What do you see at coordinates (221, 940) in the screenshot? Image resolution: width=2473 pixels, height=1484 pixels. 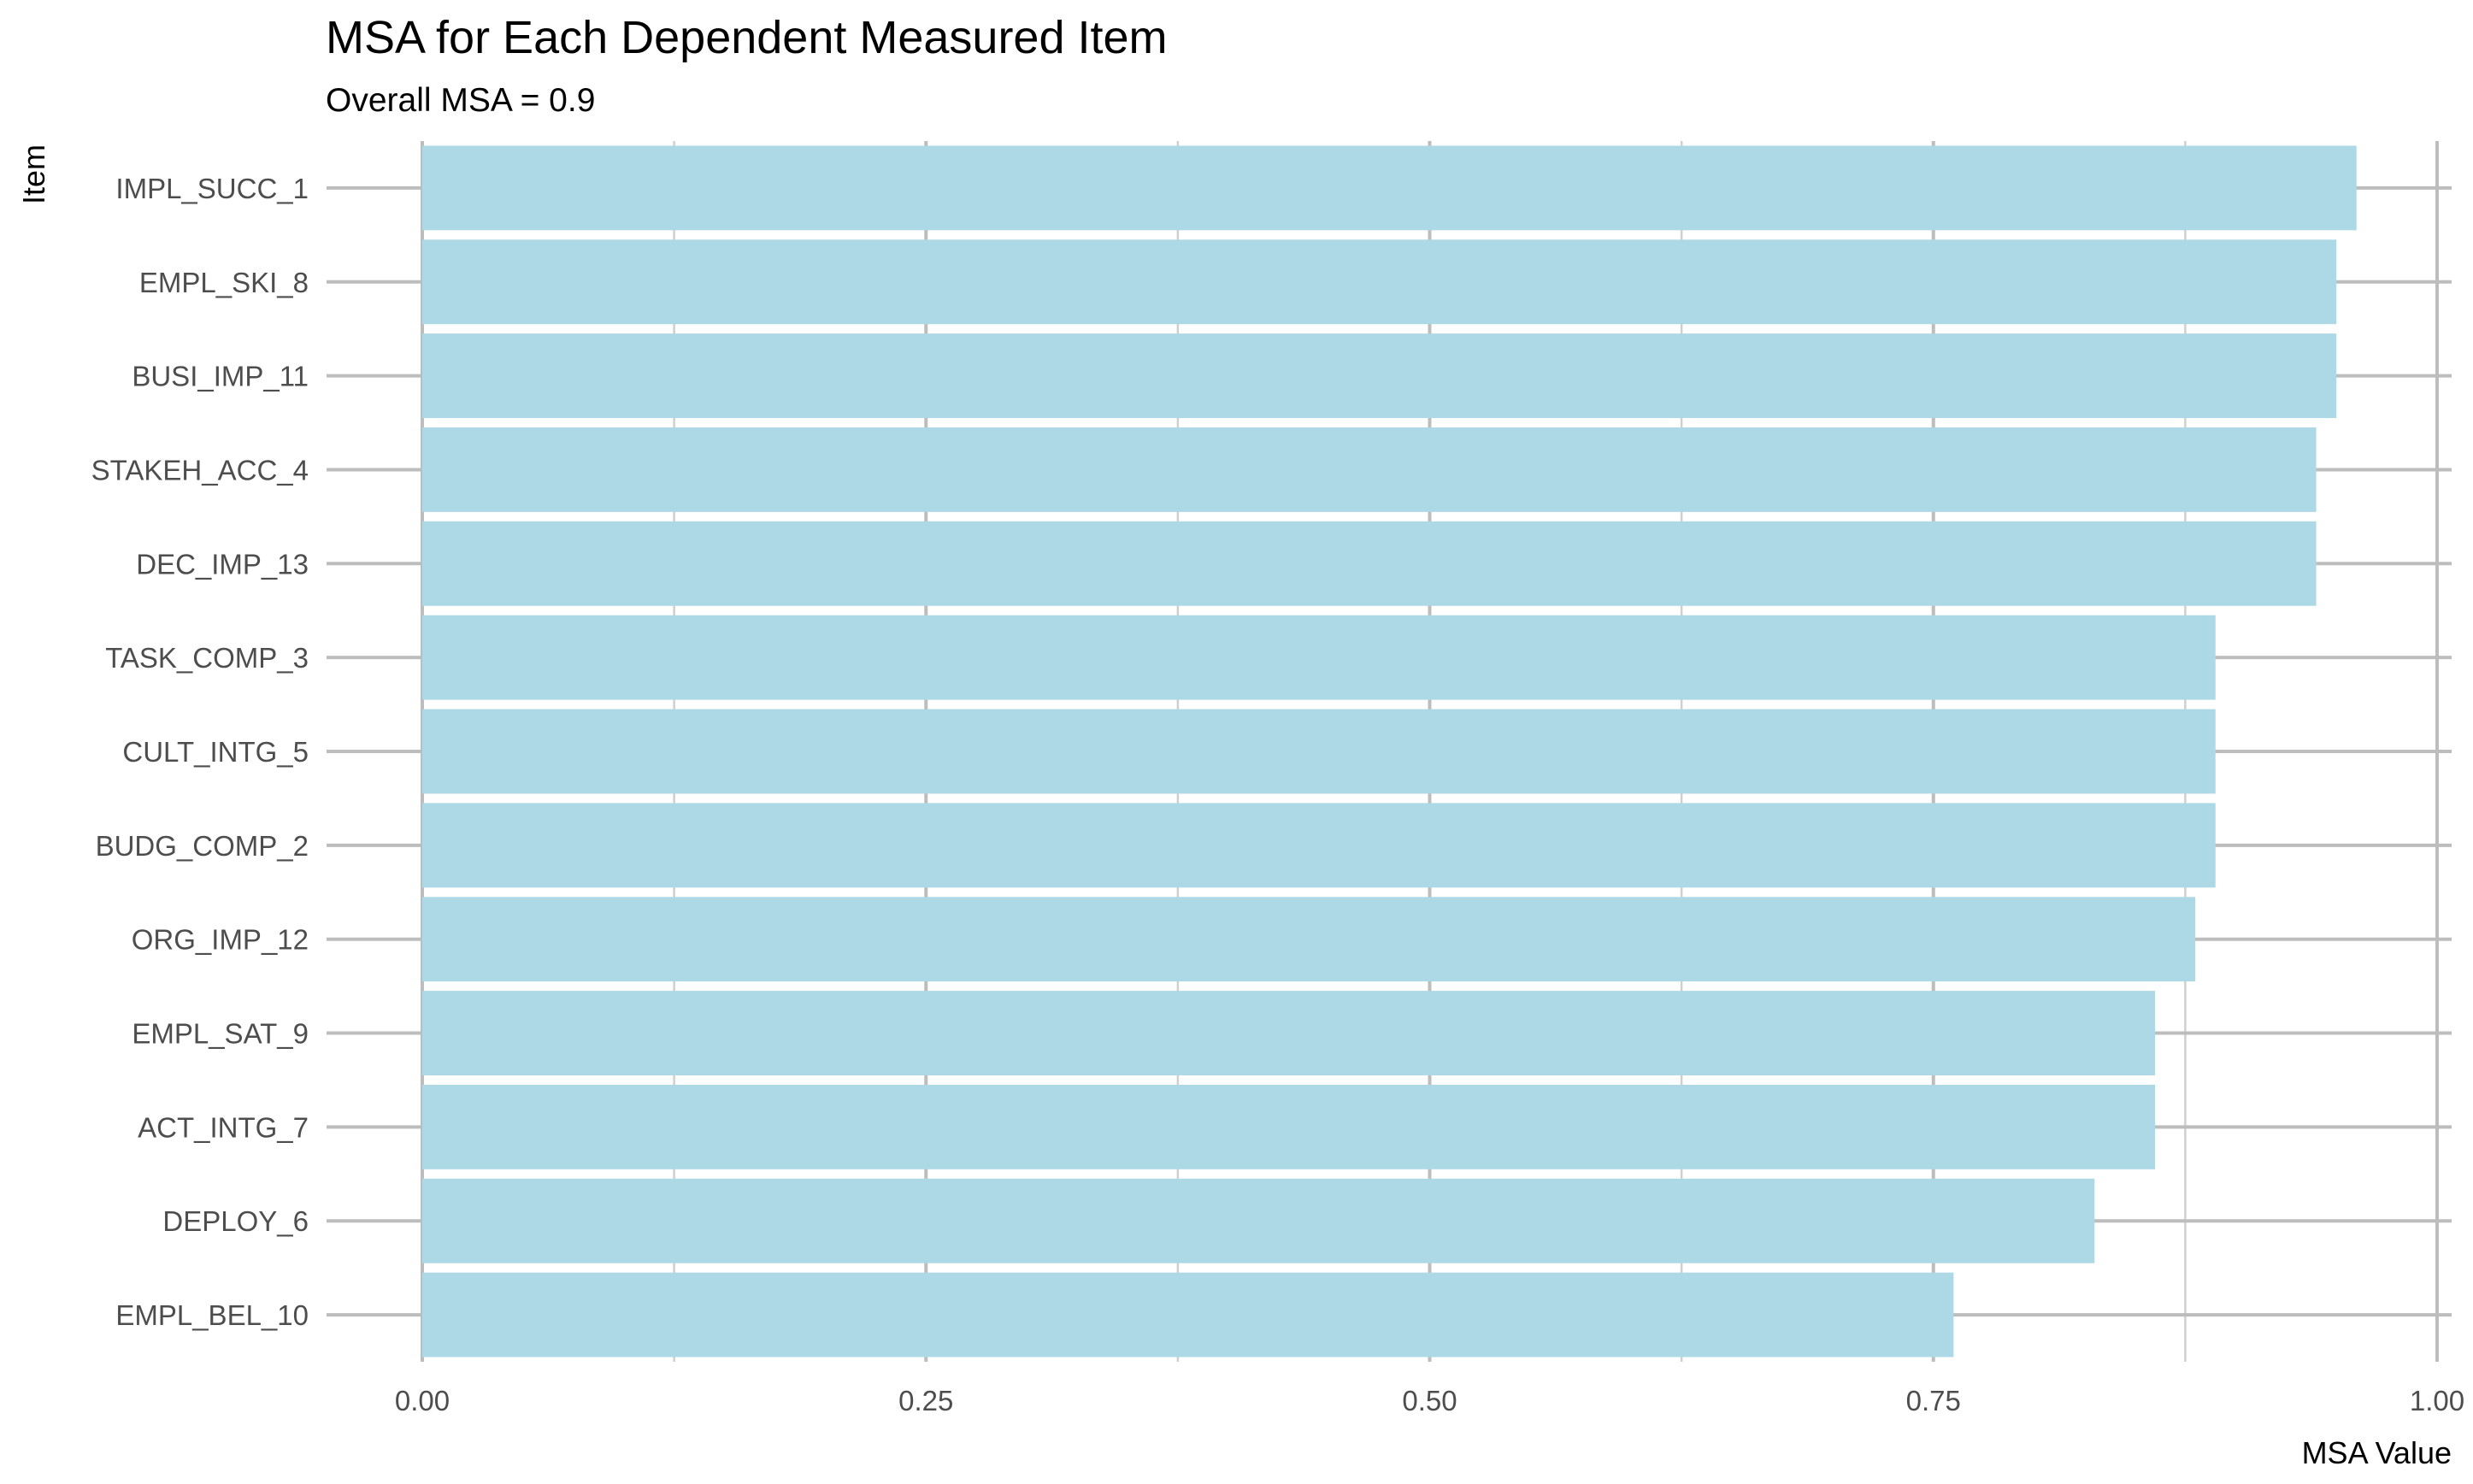 I see `y-tick-label: ORG_IMP_12` at bounding box center [221, 940].